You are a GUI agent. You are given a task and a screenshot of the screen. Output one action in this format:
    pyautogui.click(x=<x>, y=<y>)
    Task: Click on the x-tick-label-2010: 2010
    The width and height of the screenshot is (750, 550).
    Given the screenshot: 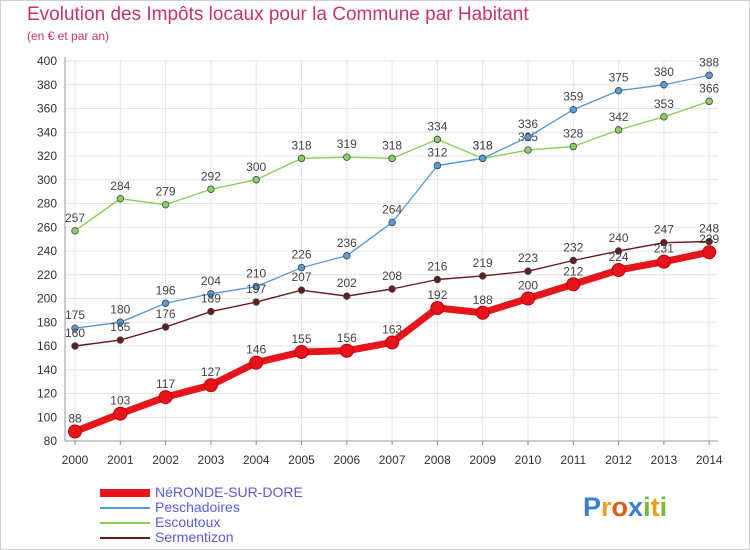 What is the action you would take?
    pyautogui.click(x=528, y=460)
    